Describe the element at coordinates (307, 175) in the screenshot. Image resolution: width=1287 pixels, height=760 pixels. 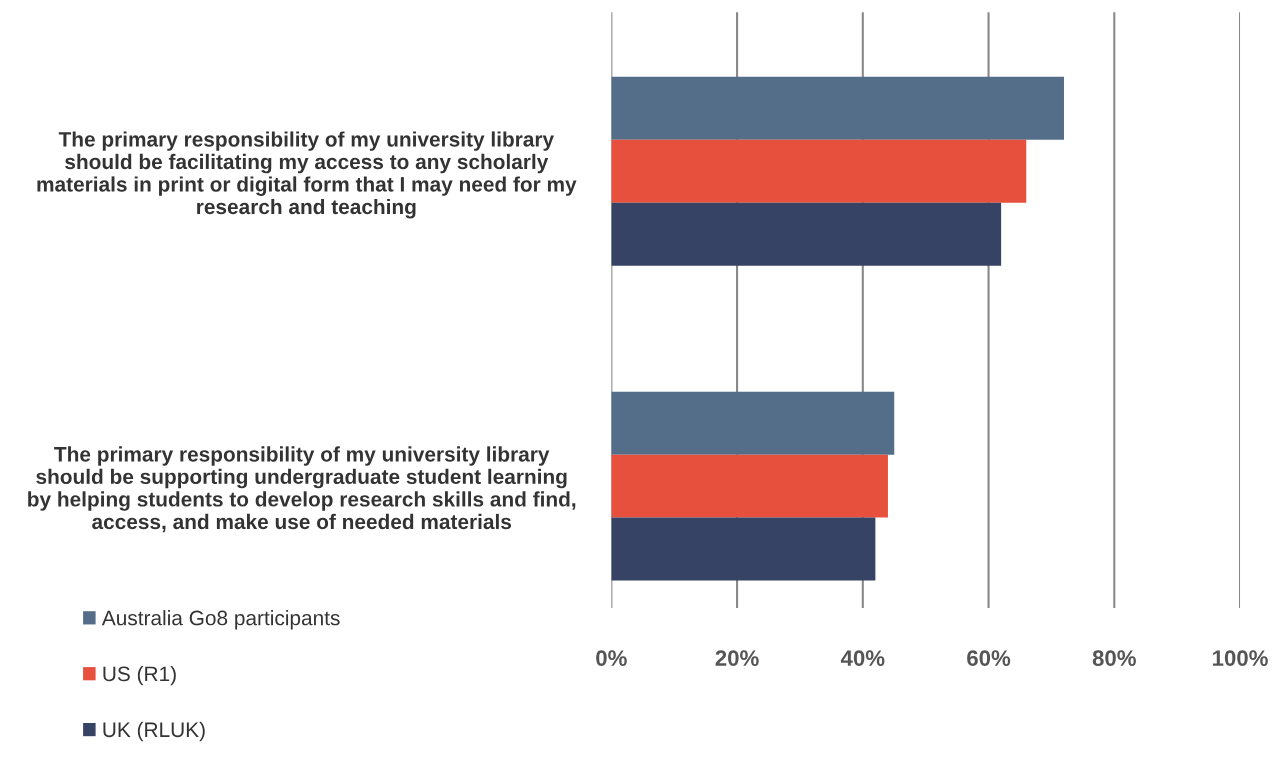
I see `y-tick-label: The primary responsibility of my university library should be facilitating my access to any scholarly materials in print or digital form that I may need for my research and teaching` at that location.